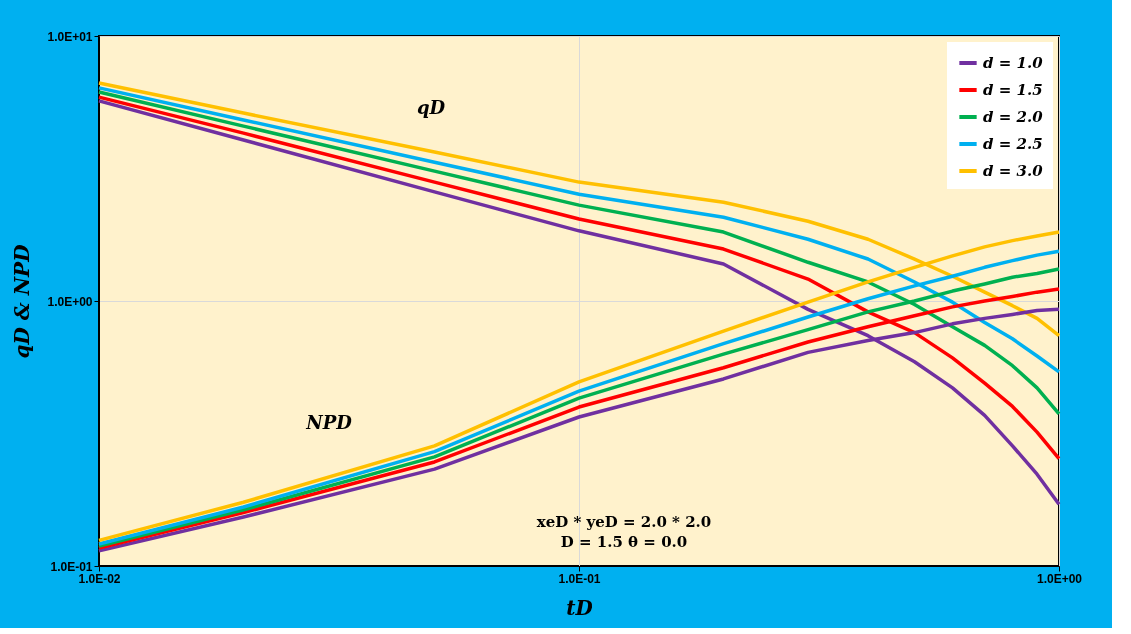  I want to click on annotation: qD, so click(431, 107).